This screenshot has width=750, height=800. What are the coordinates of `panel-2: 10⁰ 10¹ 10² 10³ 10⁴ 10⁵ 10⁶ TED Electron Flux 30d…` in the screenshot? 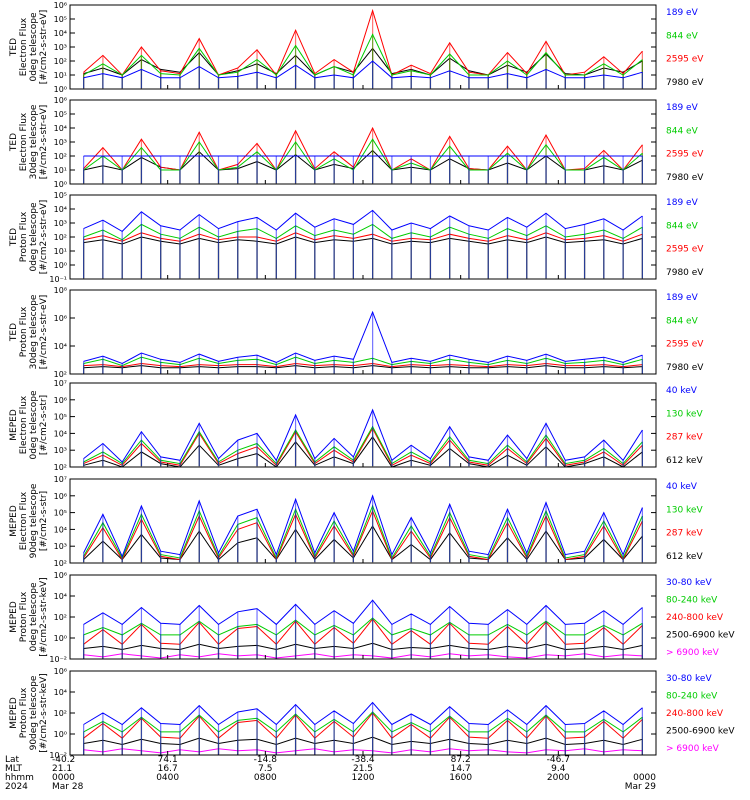 It's located at (356, 142).